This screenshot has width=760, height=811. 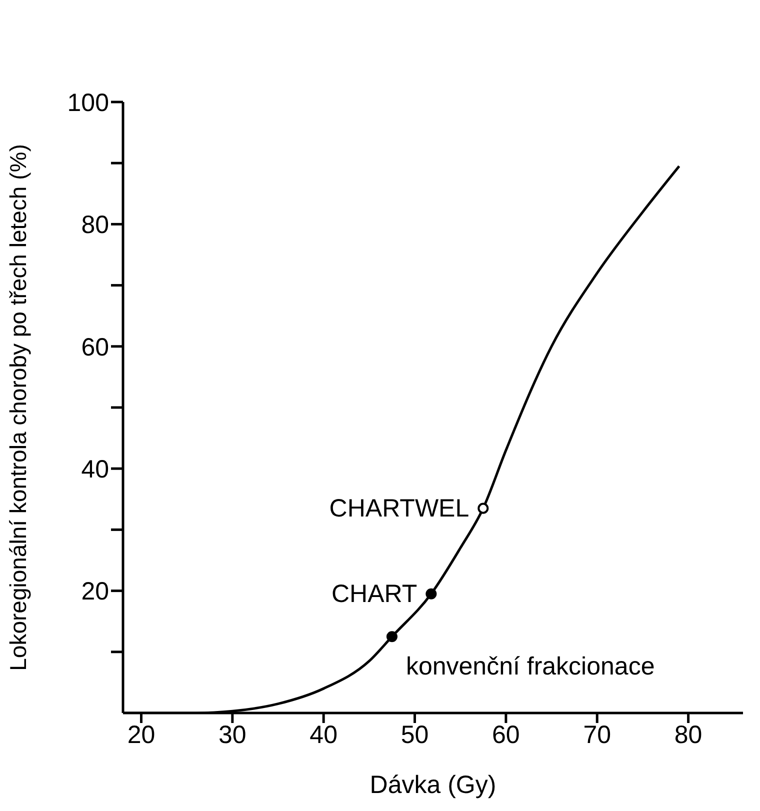 What do you see at coordinates (433, 785) in the screenshot?
I see `x-axis-title: Dávka (Gy)` at bounding box center [433, 785].